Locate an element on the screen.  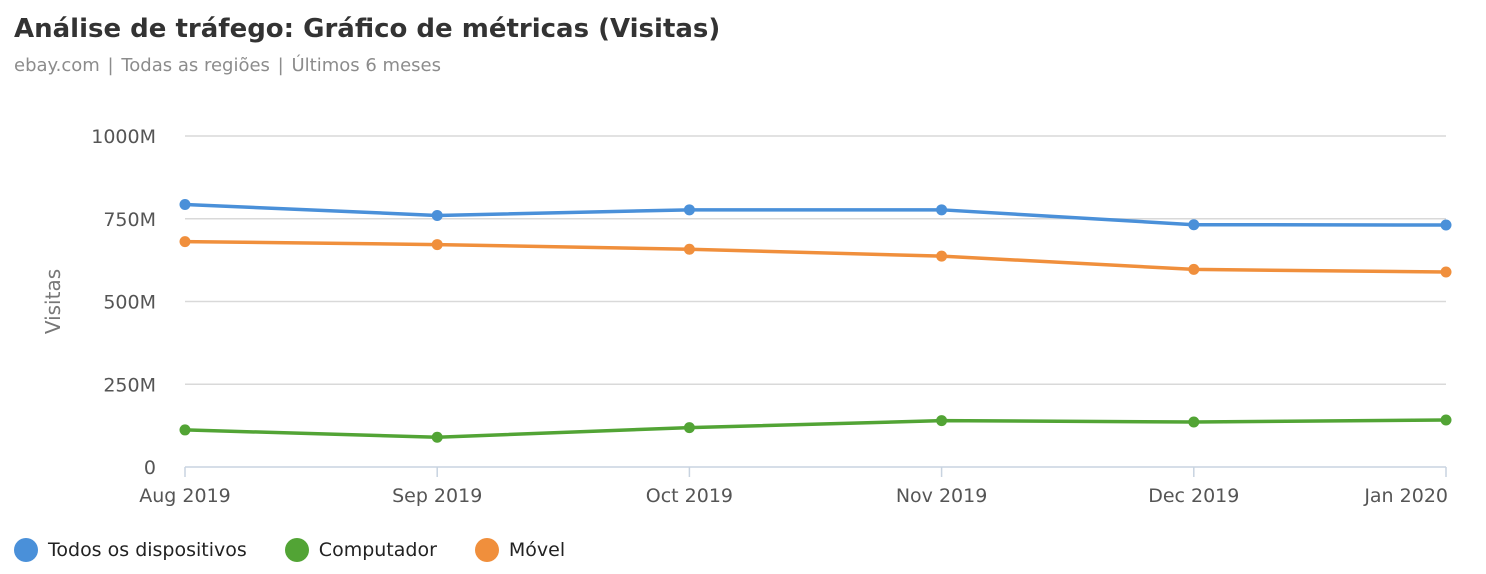
legend-item: Móvel is located at coordinates (520, 550).